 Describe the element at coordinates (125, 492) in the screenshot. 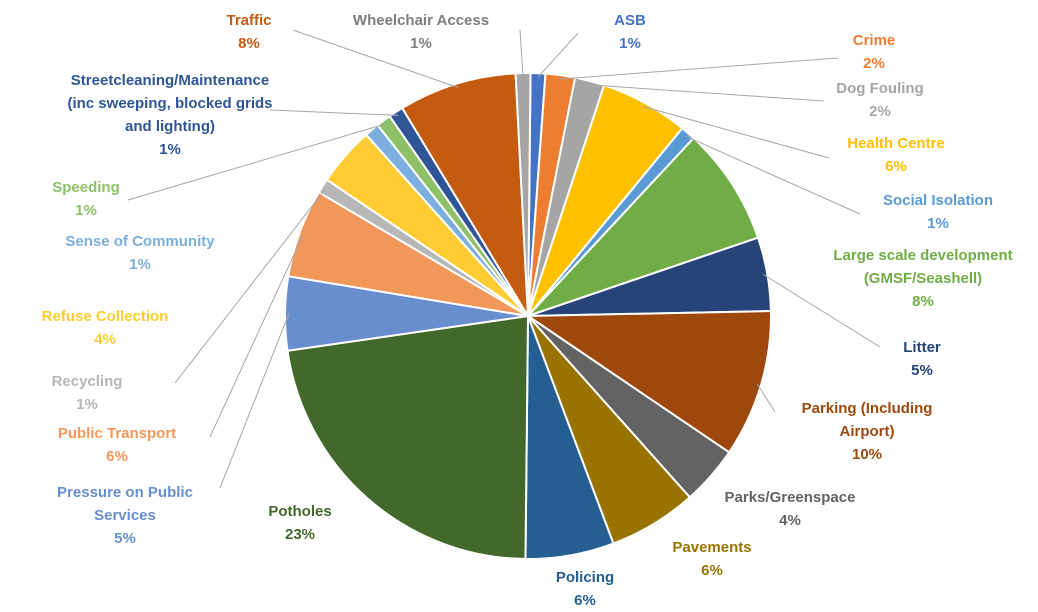

I see `data-label-category: Pressure on Public` at that location.